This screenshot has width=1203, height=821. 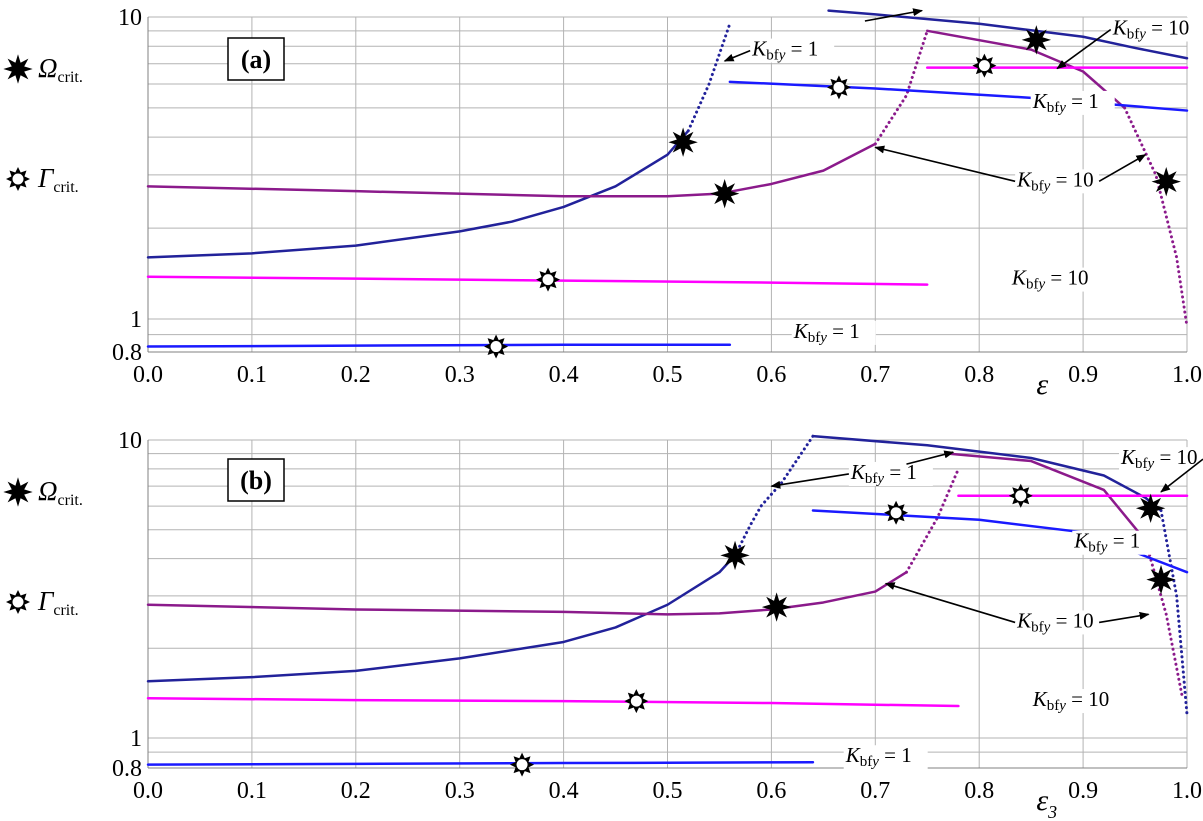 What do you see at coordinates (136, 739) in the screenshot?
I see `y-tick-label: 1` at bounding box center [136, 739].